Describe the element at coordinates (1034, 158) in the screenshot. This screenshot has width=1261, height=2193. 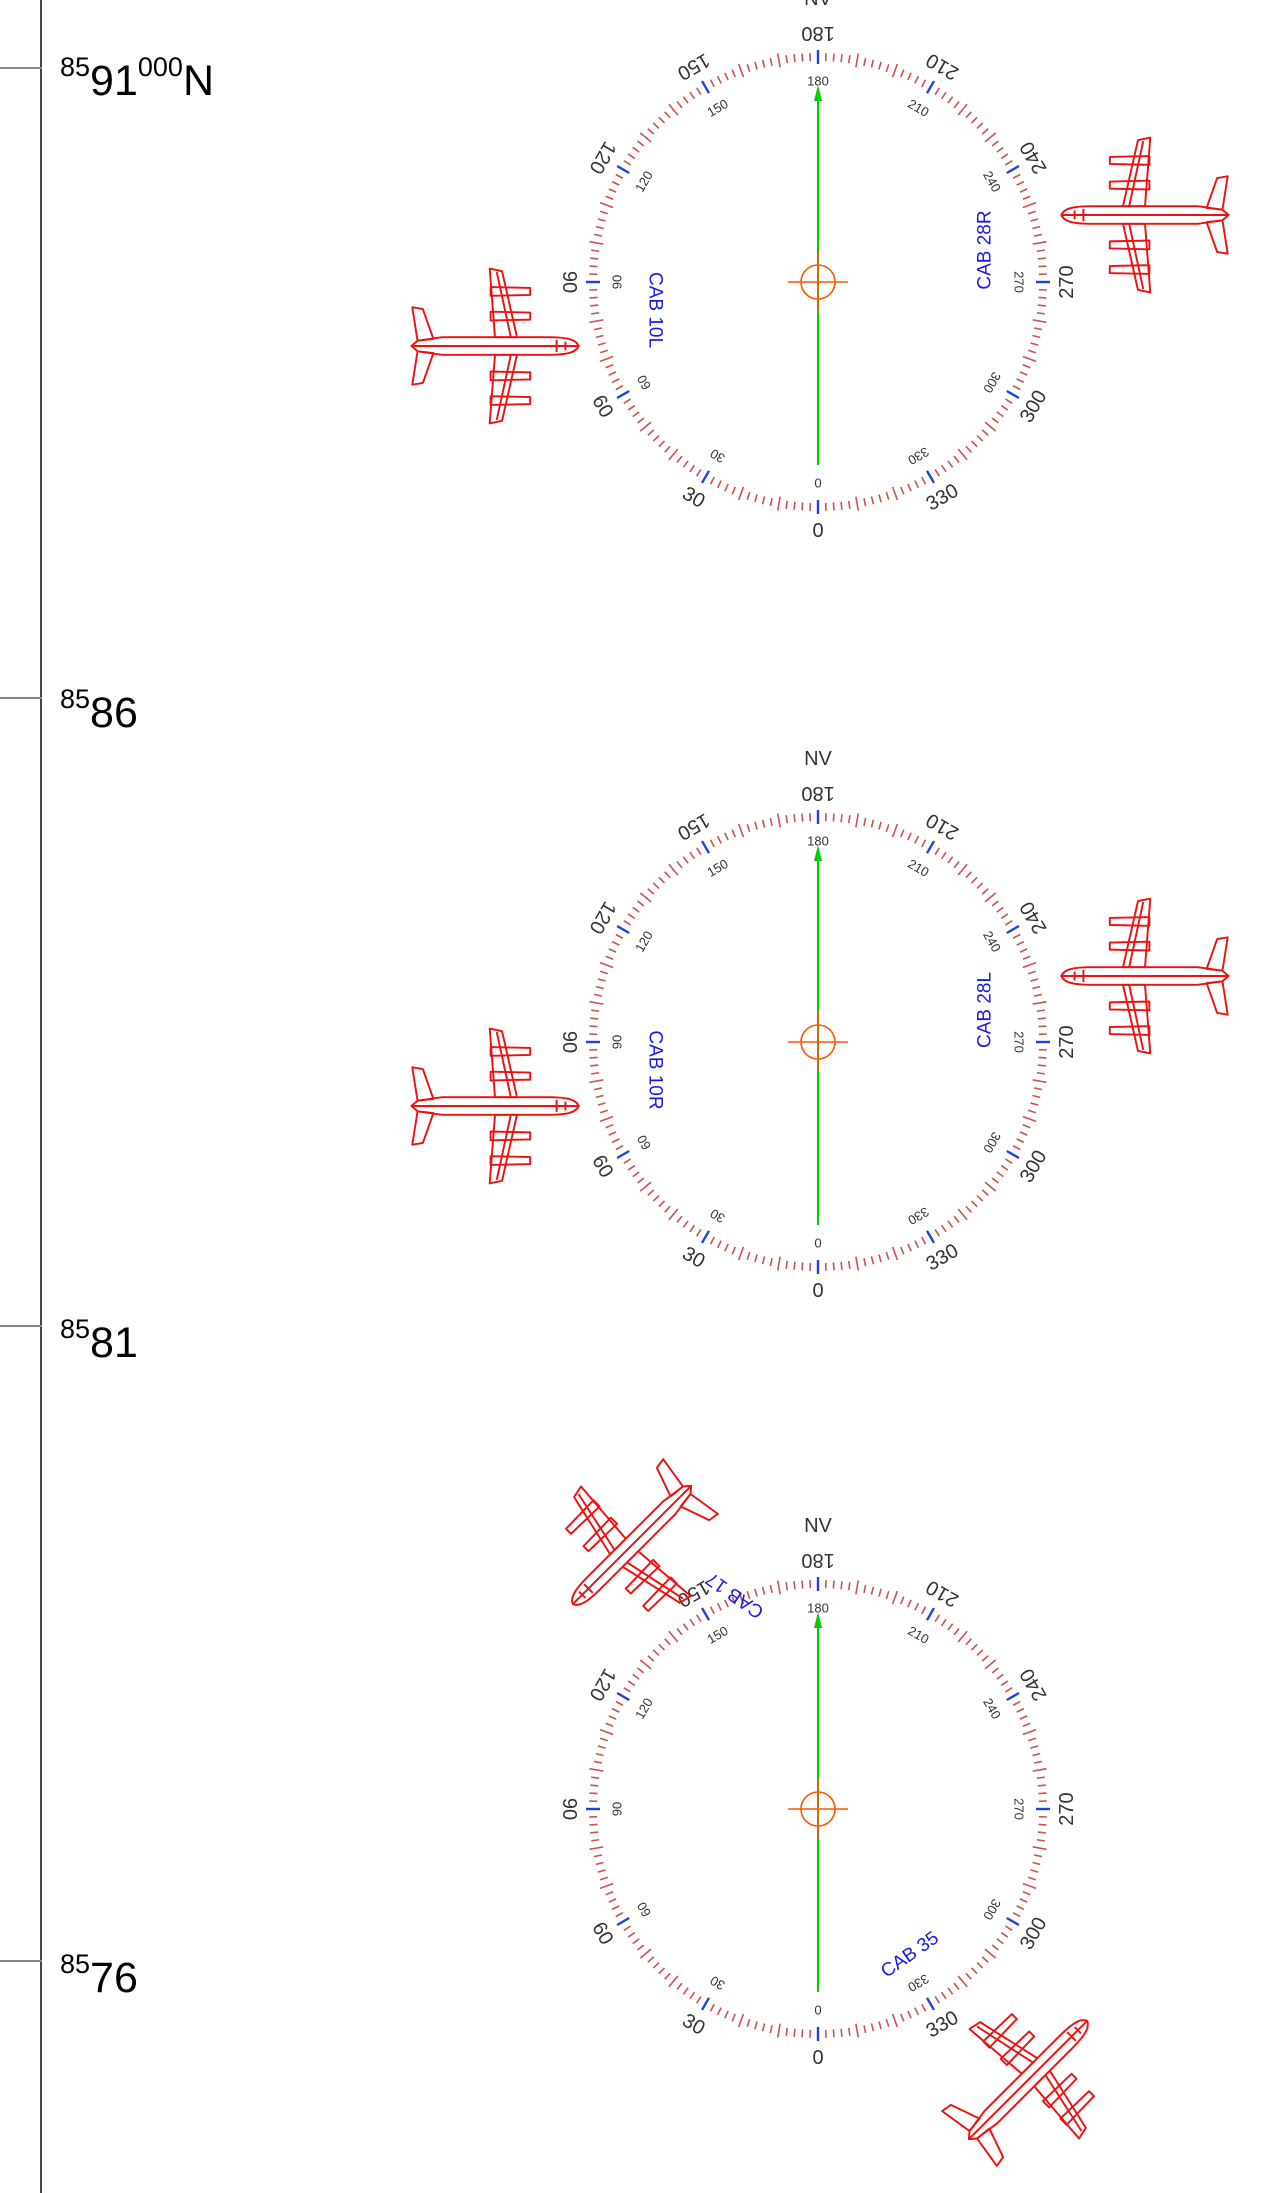
I see `compass-outer-label: 240` at that location.